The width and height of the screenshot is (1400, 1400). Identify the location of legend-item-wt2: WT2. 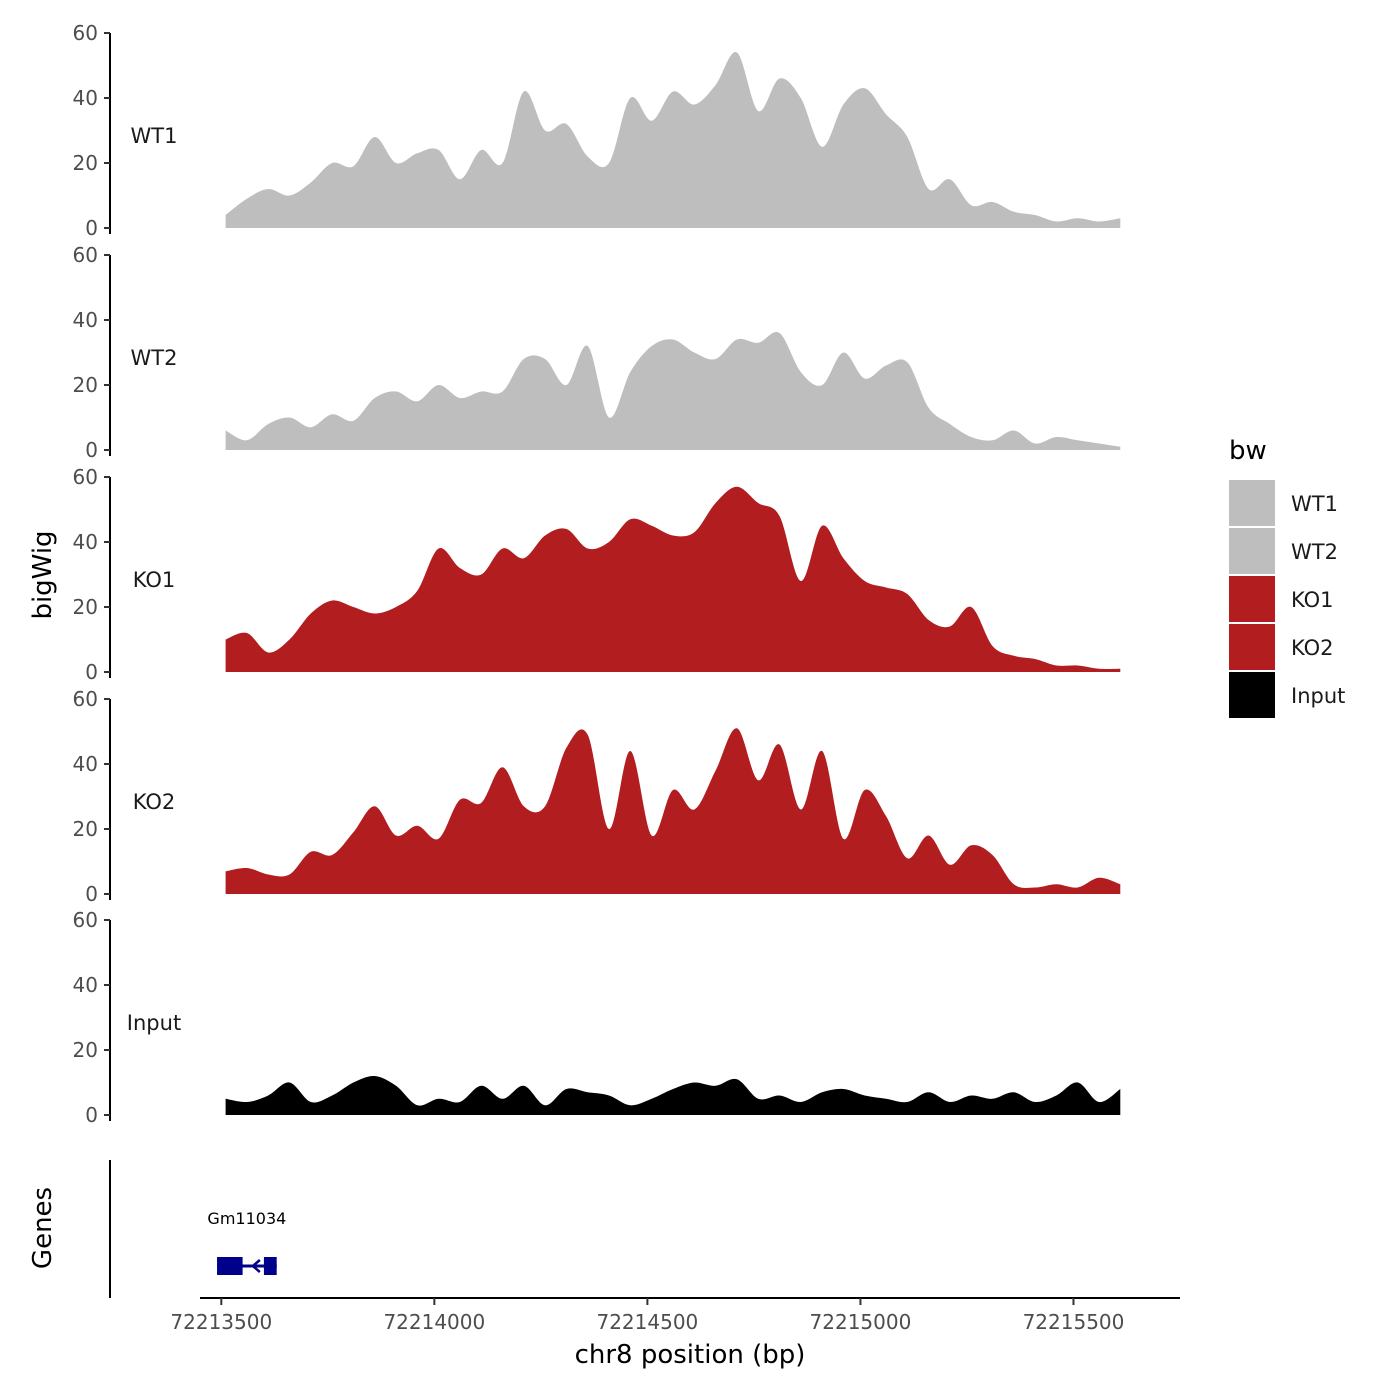
(1283, 551).